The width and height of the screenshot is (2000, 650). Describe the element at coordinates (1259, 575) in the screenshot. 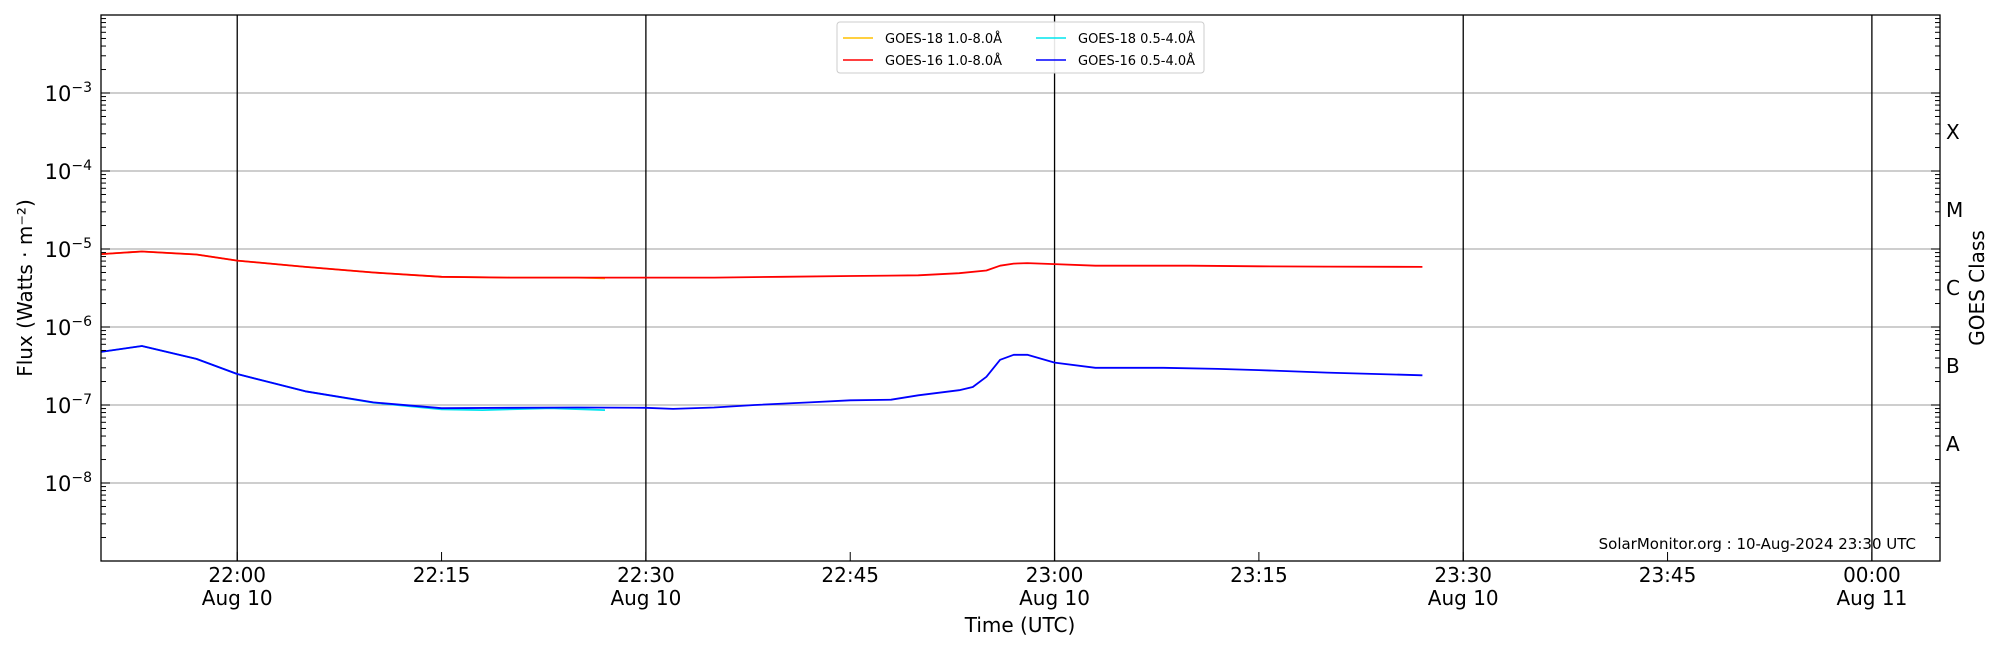

I see `x-tick-label: 23:15` at that location.